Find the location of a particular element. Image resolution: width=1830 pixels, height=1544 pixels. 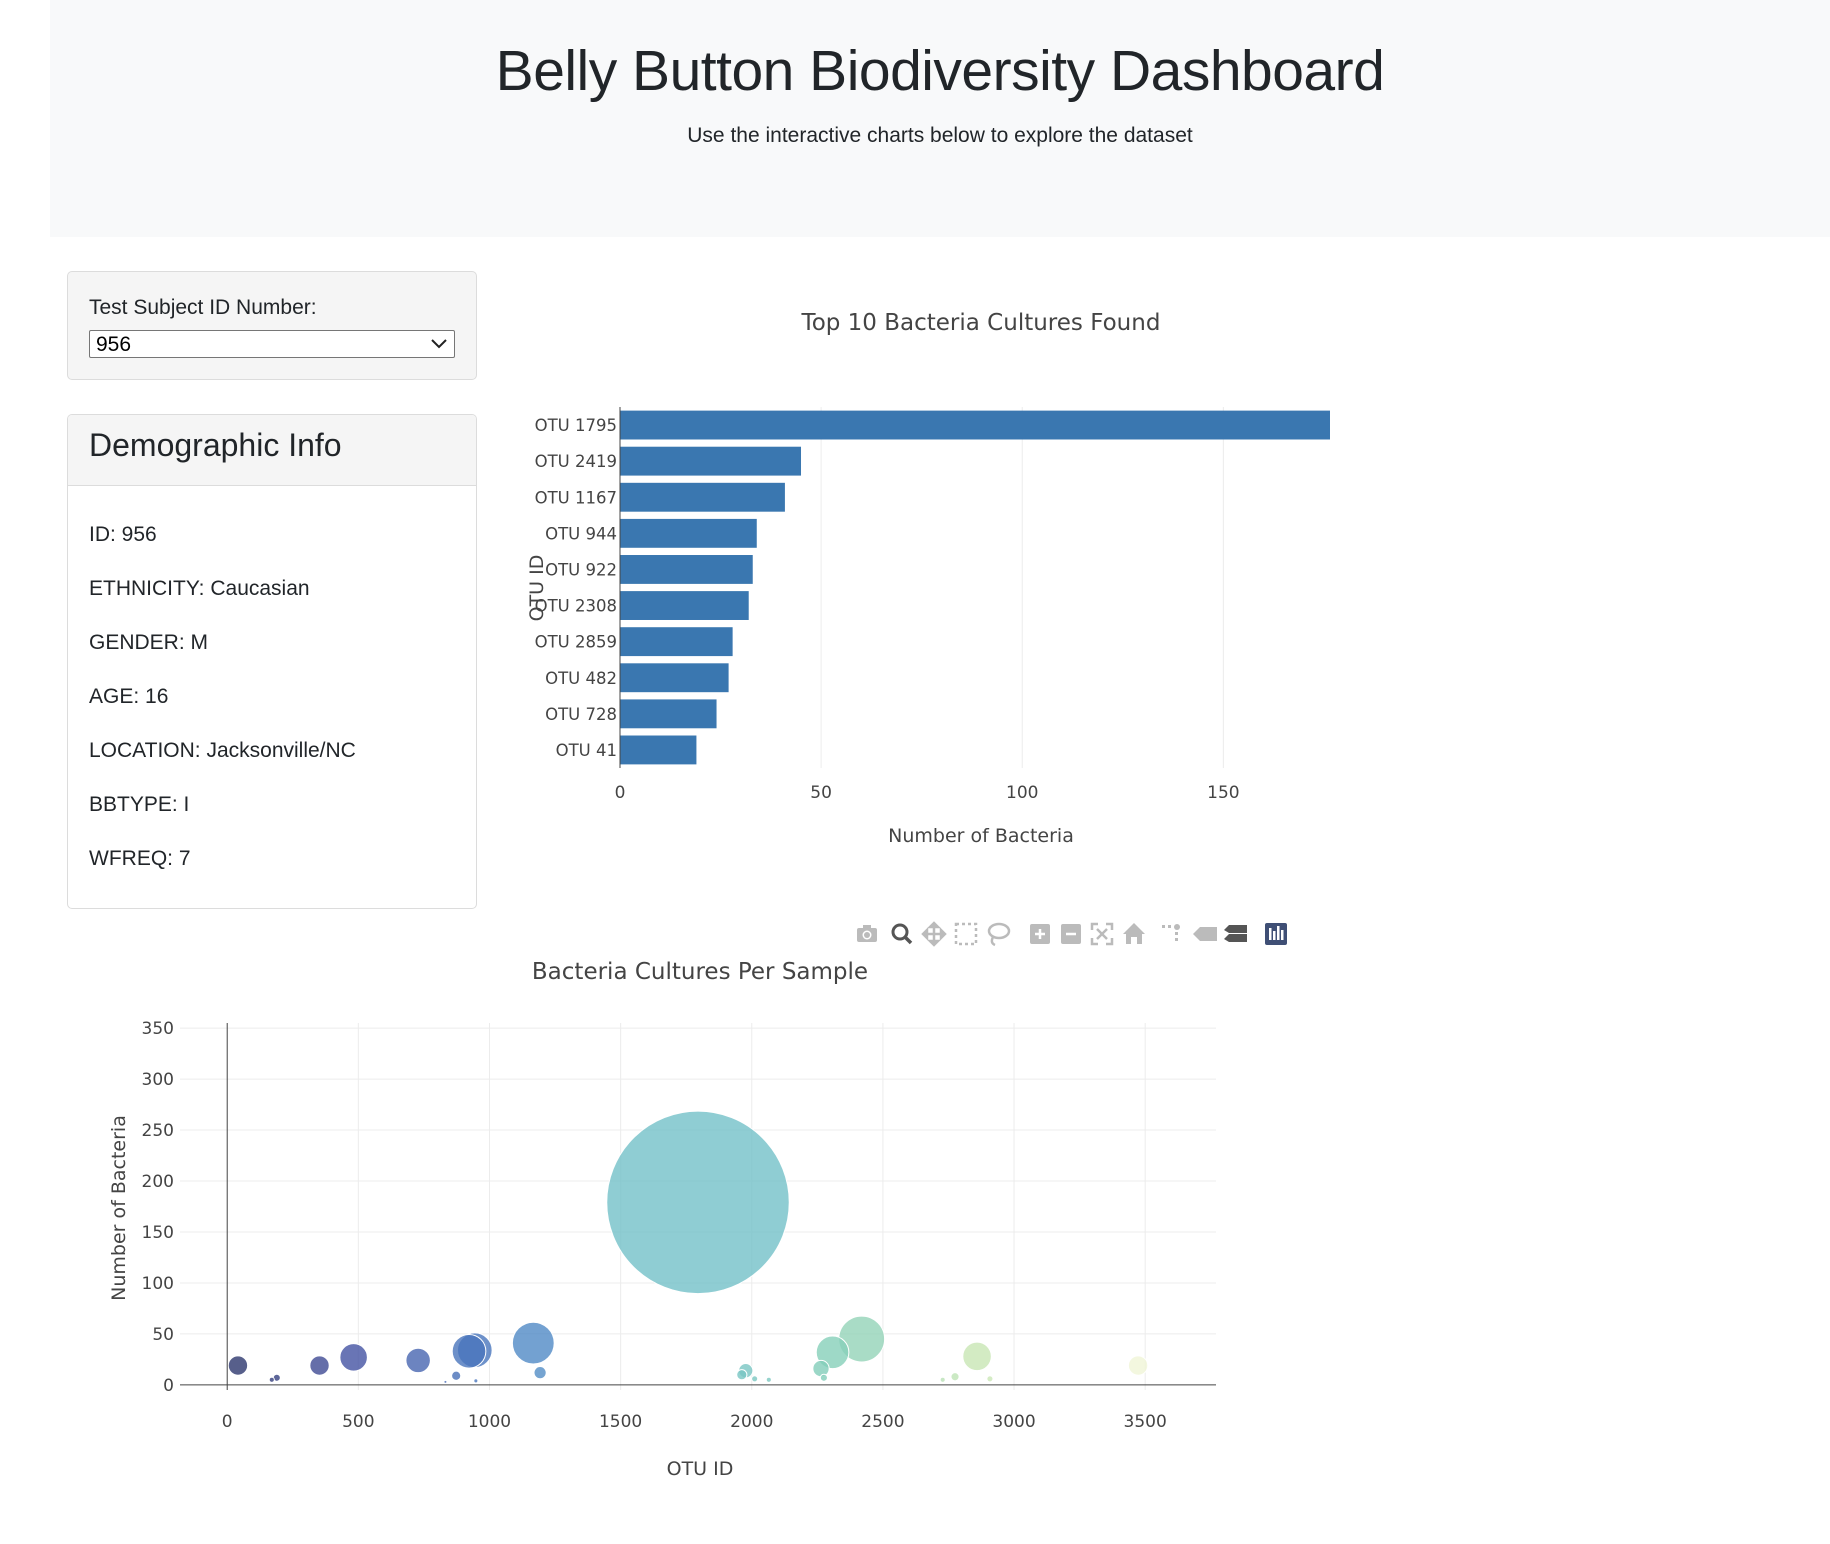

subject-selector-well: Test Subject ID Number: 956 is located at coordinates (272, 325).